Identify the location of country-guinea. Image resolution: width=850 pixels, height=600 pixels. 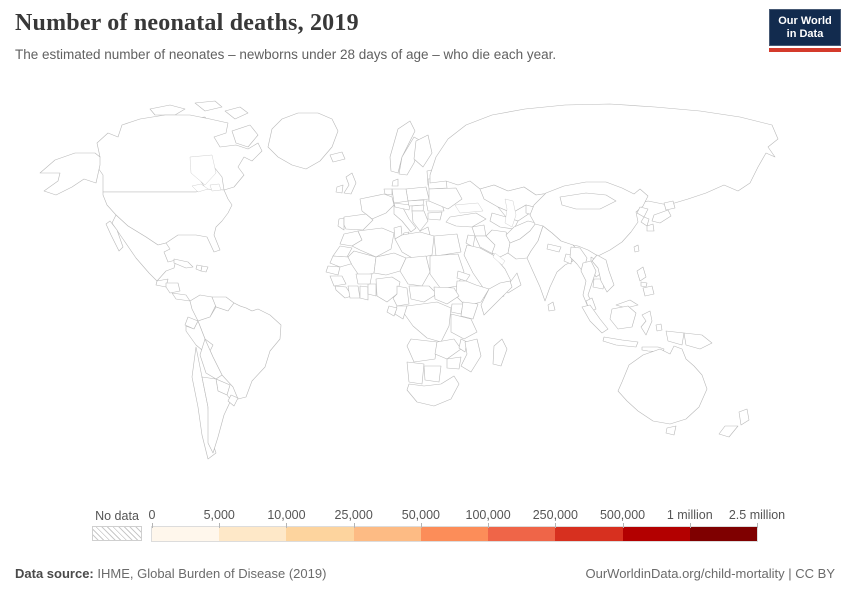
(338, 281).